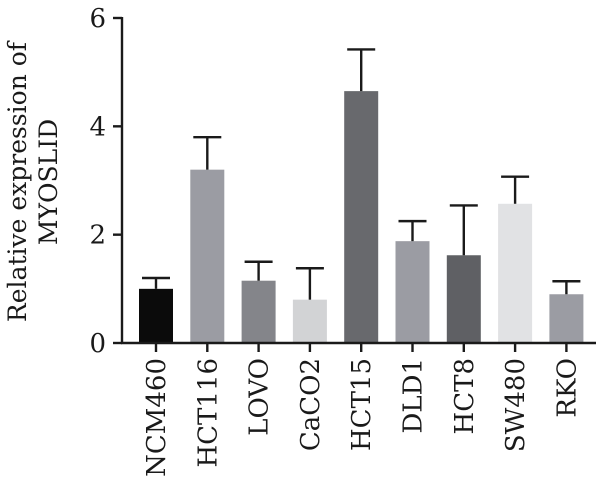 Image resolution: width=600 pixels, height=478 pixels. Describe the element at coordinates (156, 315) in the screenshot. I see `bar-ncm460` at that location.